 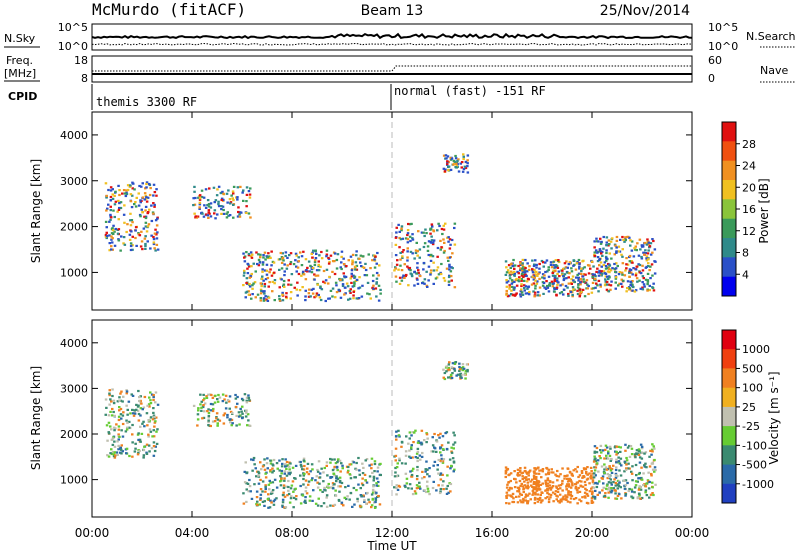 I want to click on nsky-line, so click(x=392, y=36).